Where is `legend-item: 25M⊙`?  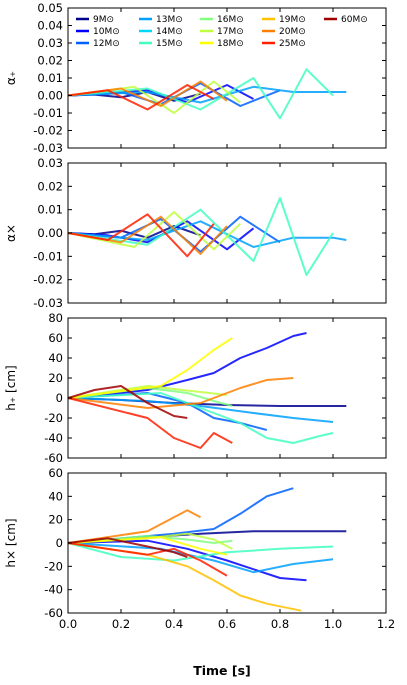 legend-item: 25M⊙ is located at coordinates (284, 44).